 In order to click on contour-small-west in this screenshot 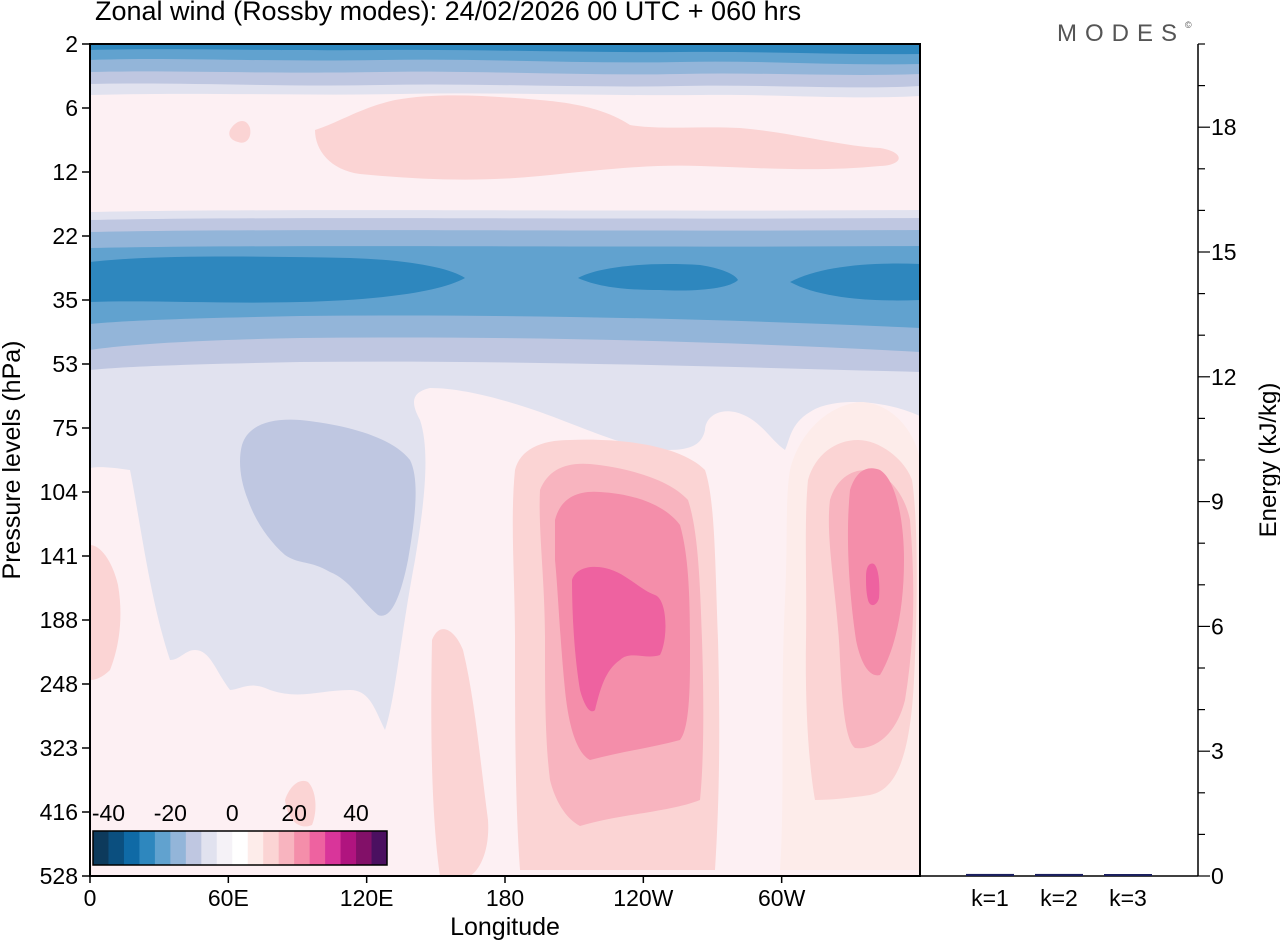, I will do `click(105, 612)`.